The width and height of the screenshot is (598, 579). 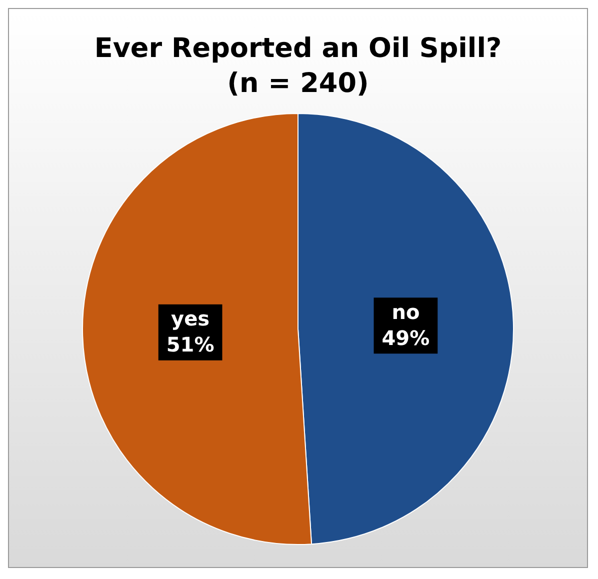 I want to click on chart-title: Ever Reported an Oil Spill? (n = 240), so click(x=298, y=67).